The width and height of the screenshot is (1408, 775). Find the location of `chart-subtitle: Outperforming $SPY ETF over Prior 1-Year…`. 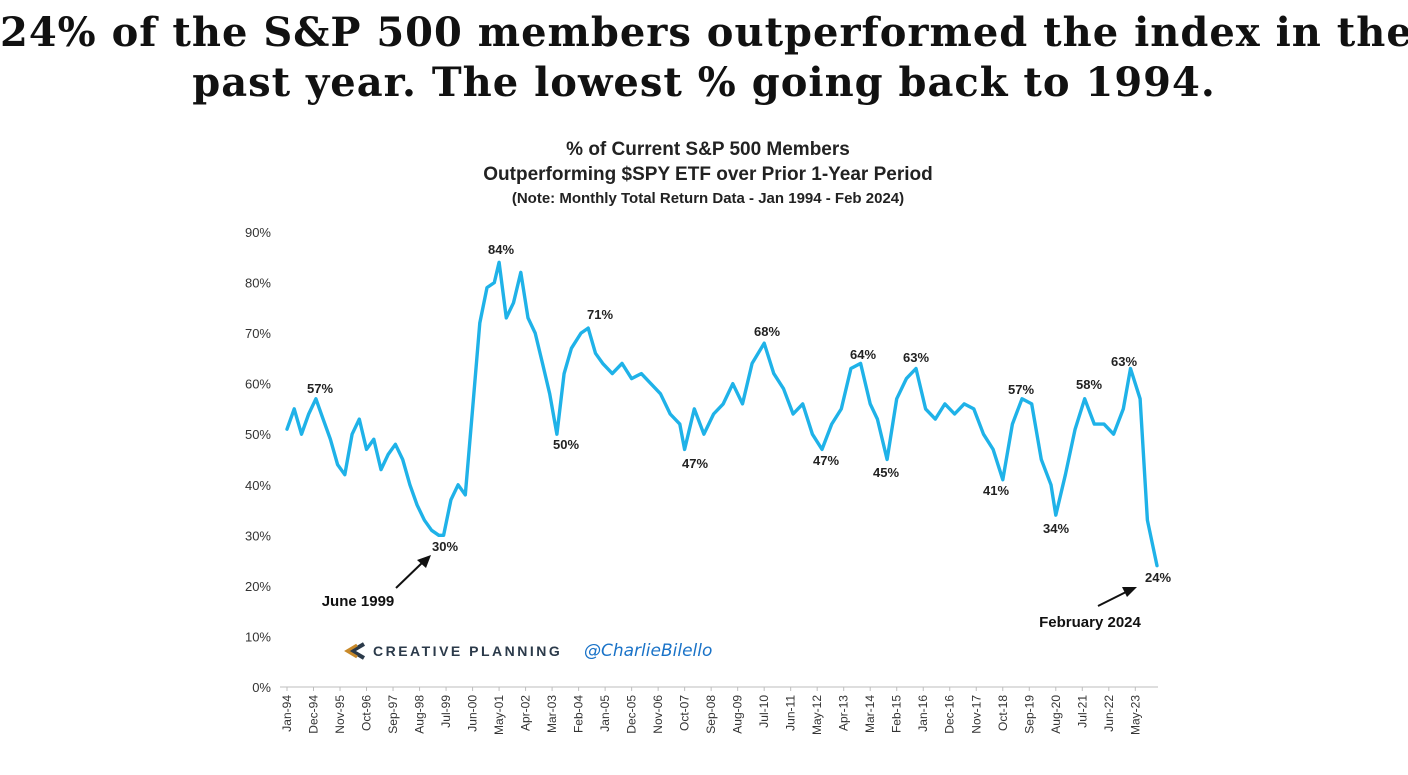

chart-subtitle: Outperforming $SPY ETF over Prior 1-Year… is located at coordinates (707, 174).